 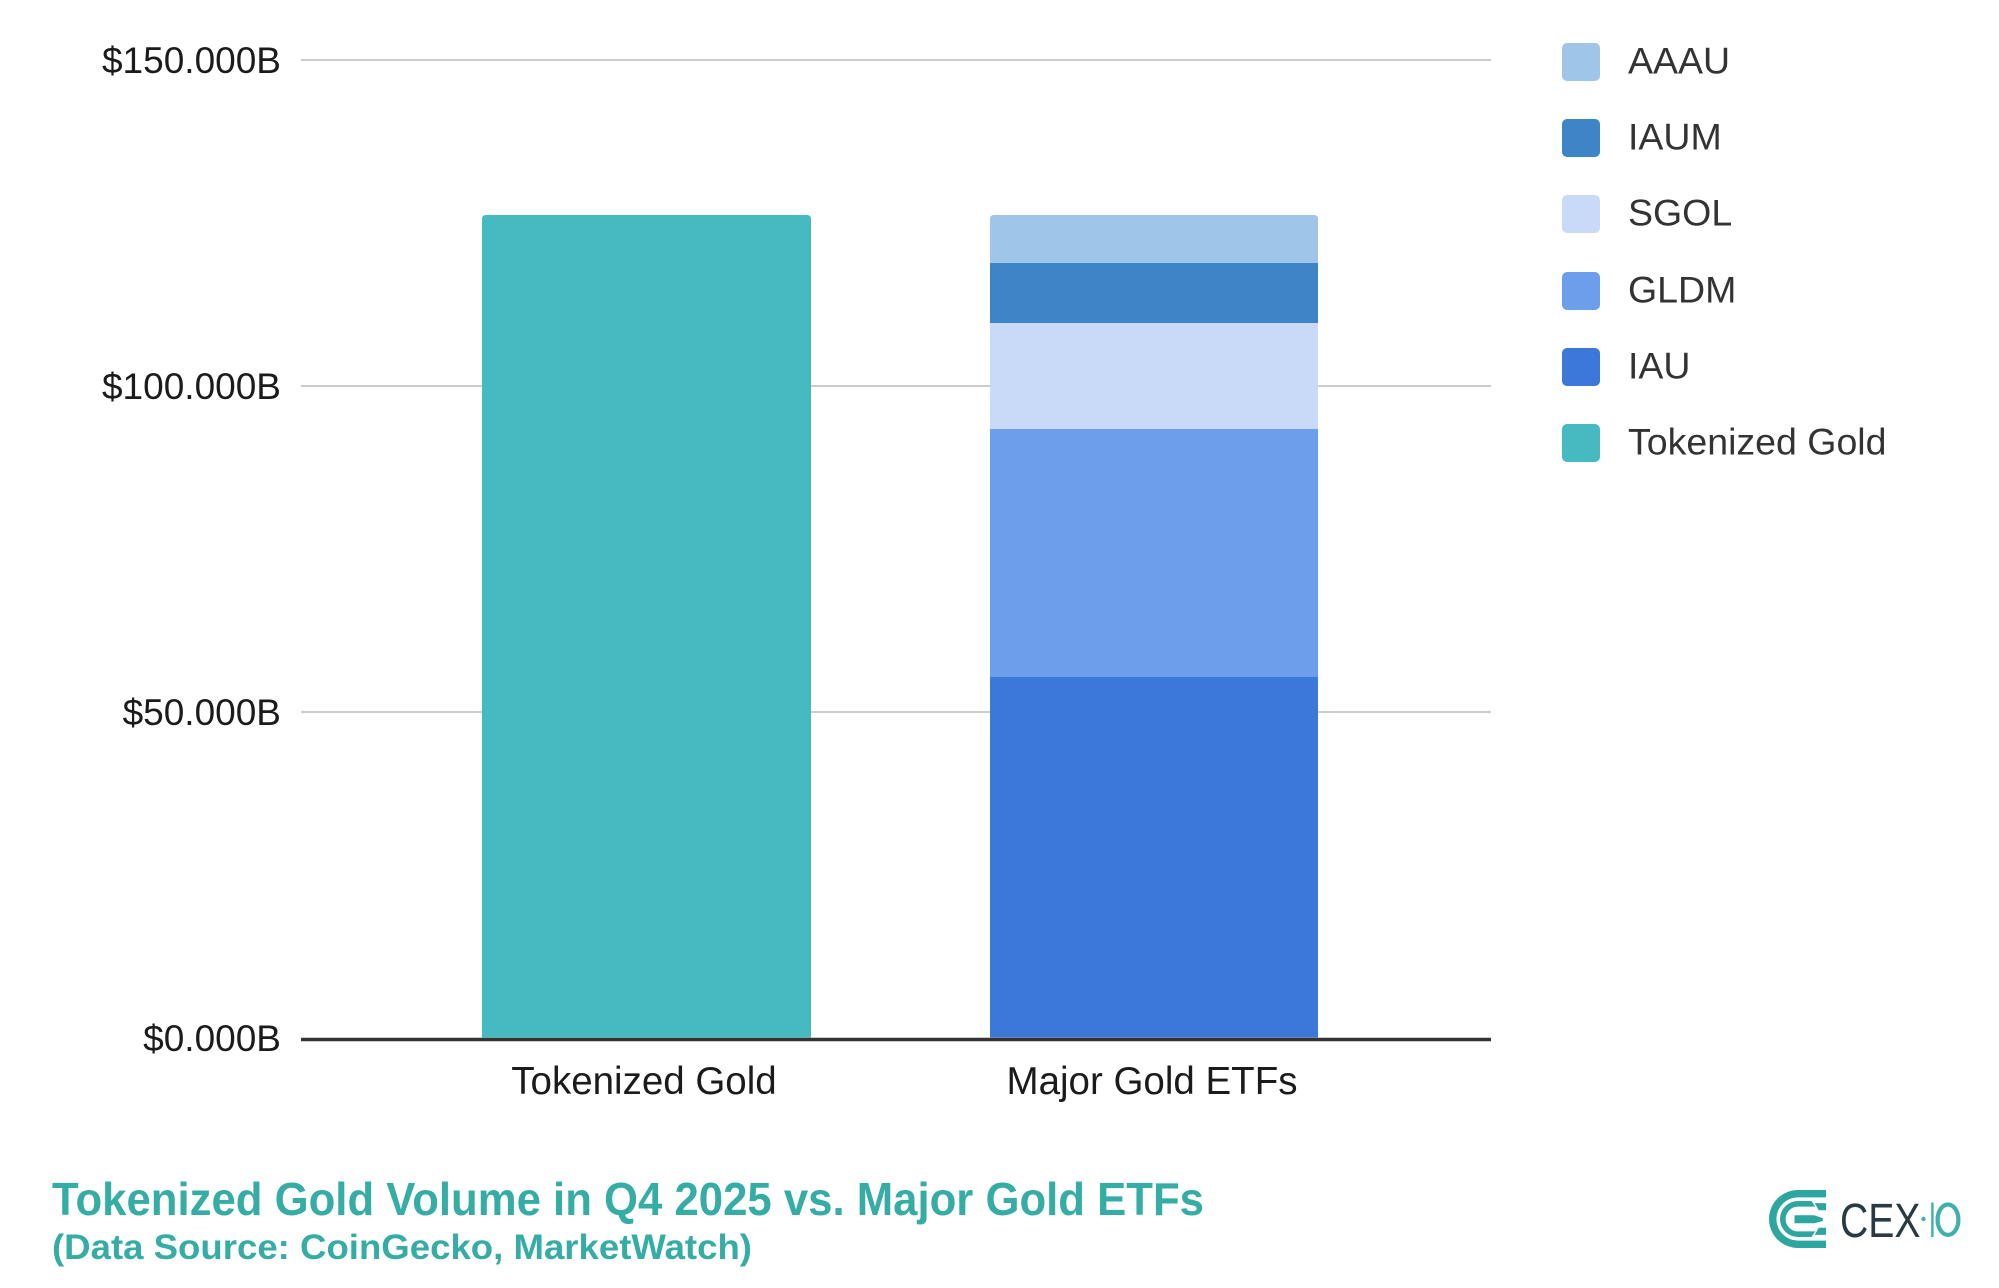 What do you see at coordinates (191, 386) in the screenshot?
I see `svg-text: $100.000B` at bounding box center [191, 386].